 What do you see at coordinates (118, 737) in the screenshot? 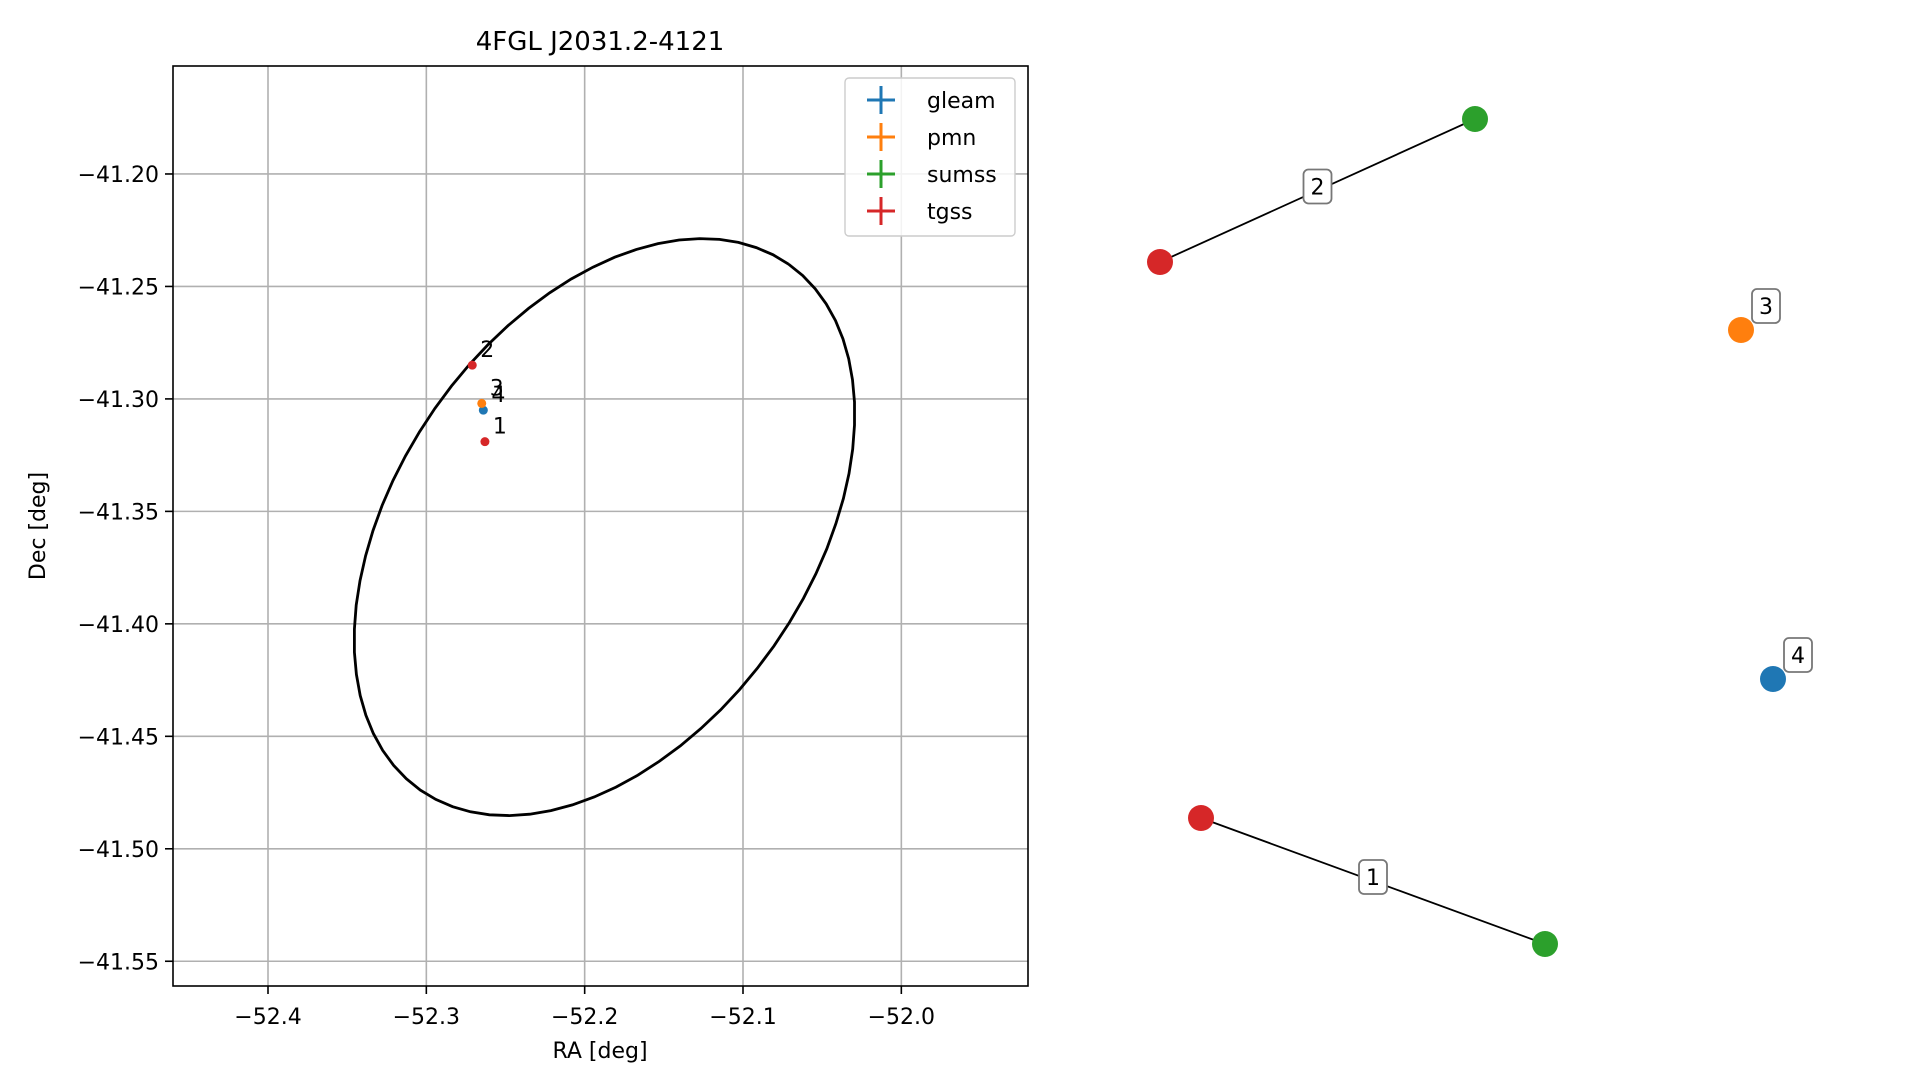
I see `y-tick-label: −41.45` at bounding box center [118, 737].